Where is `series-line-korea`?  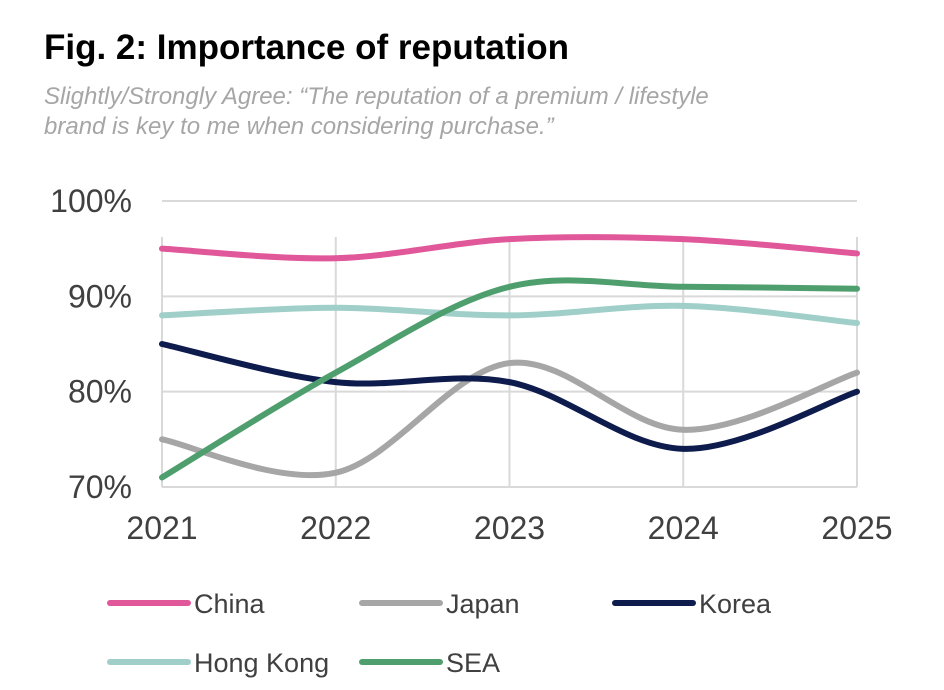
series-line-korea is located at coordinates (509, 396).